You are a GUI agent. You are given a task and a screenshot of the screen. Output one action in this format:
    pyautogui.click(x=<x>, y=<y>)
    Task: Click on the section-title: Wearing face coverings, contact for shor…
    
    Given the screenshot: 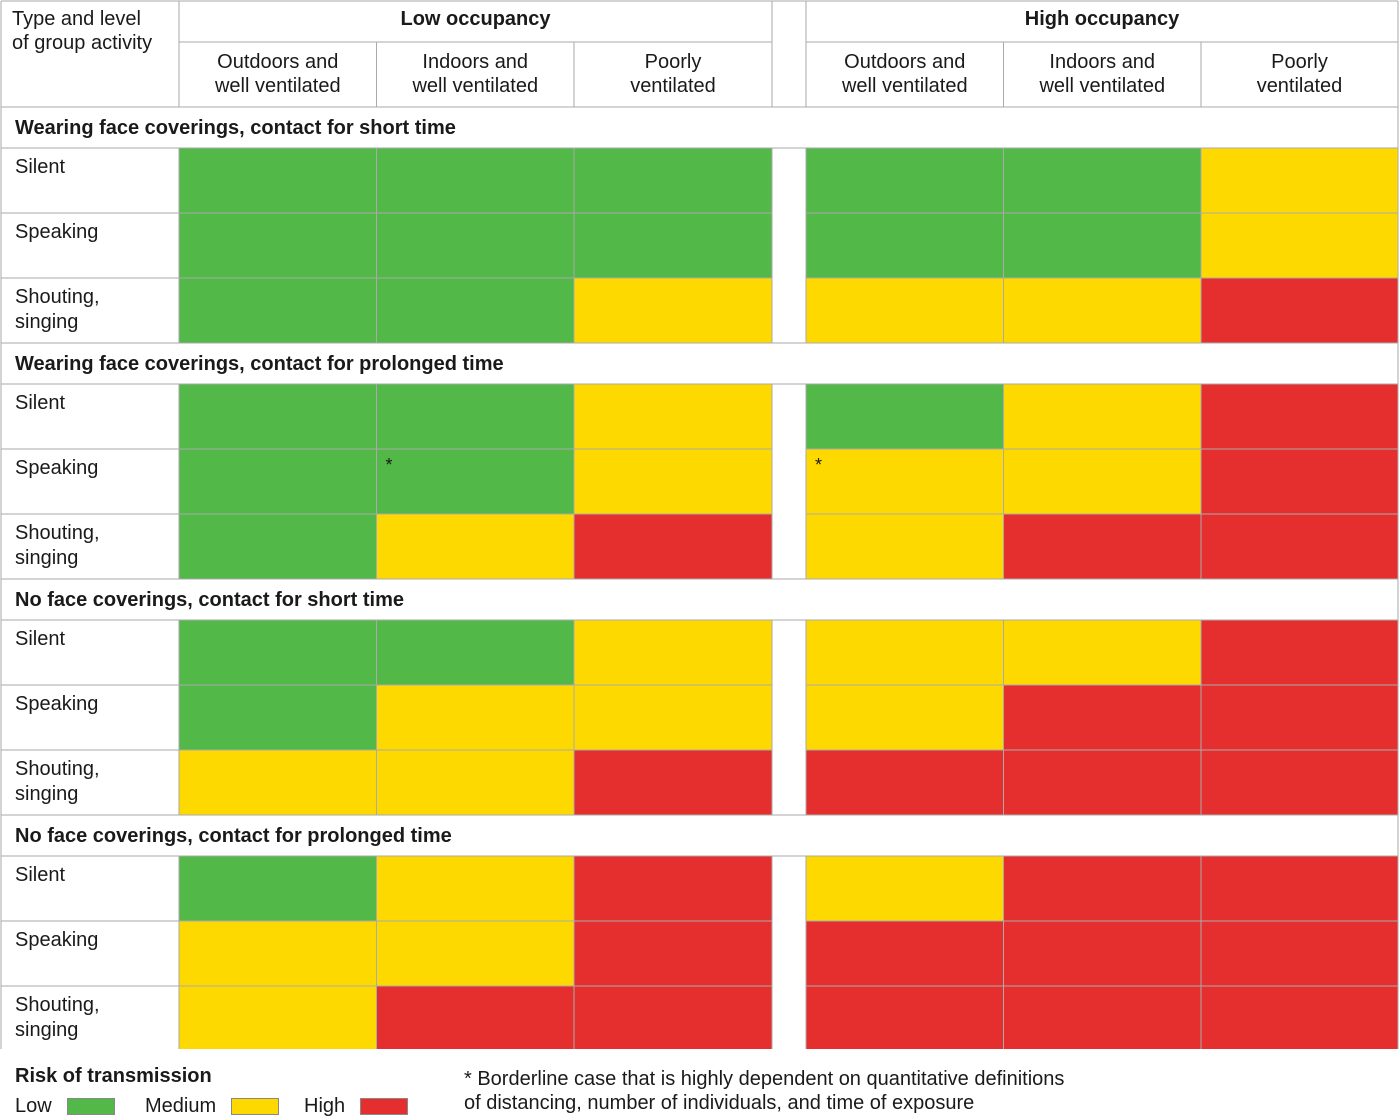 What is the action you would take?
    pyautogui.click(x=235, y=128)
    